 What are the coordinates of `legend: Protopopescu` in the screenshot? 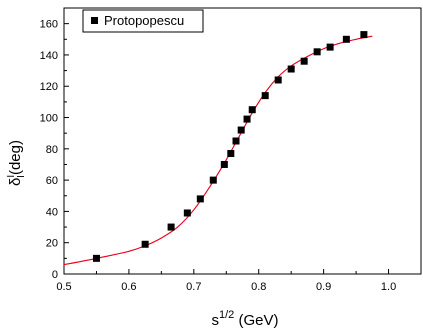 It's located at (143, 21).